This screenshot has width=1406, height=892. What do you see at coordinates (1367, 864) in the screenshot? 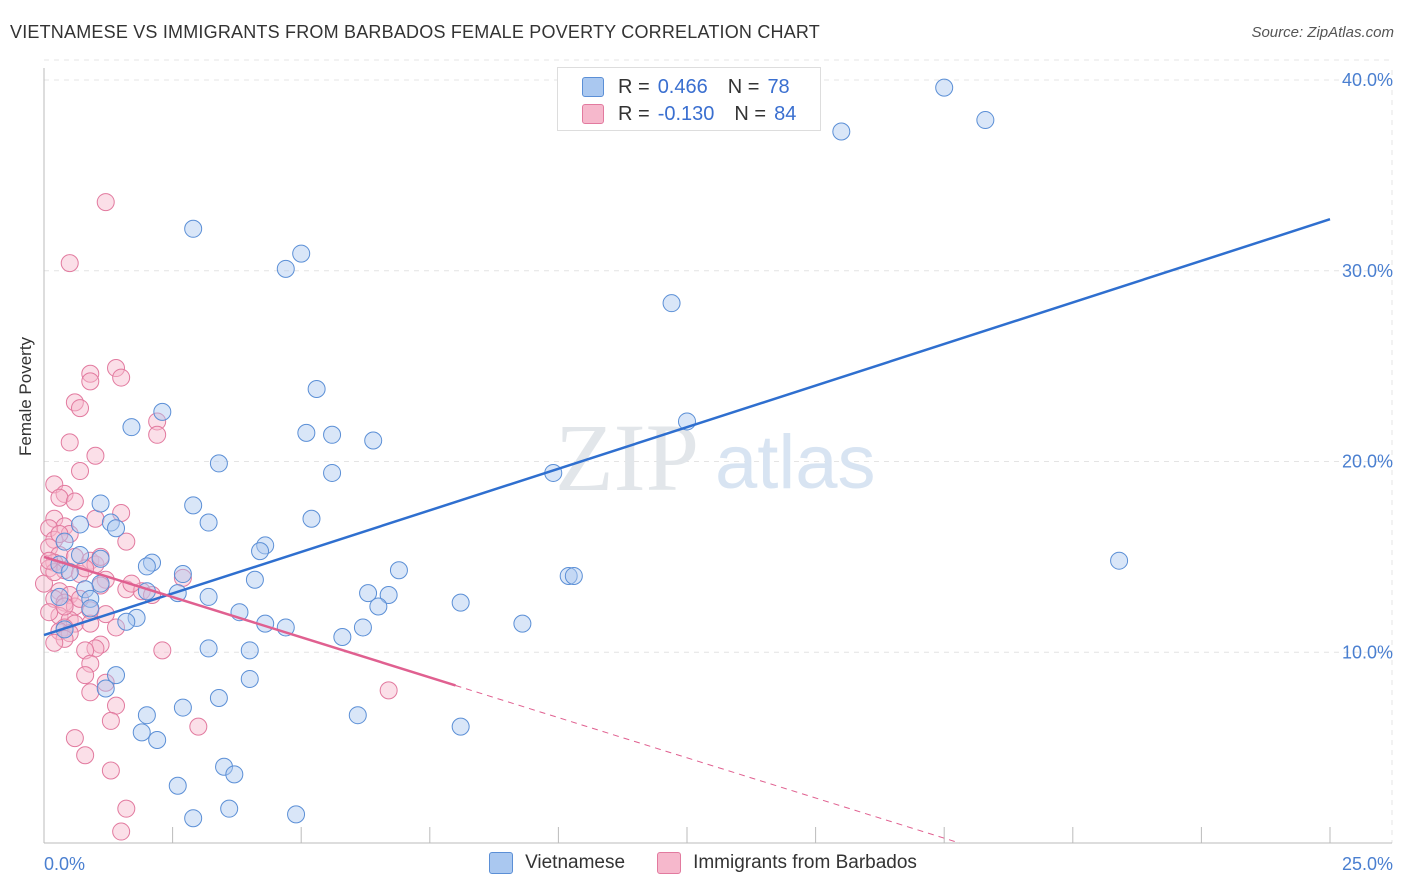
I see `x-tick-label: 25.0%` at bounding box center [1367, 864].